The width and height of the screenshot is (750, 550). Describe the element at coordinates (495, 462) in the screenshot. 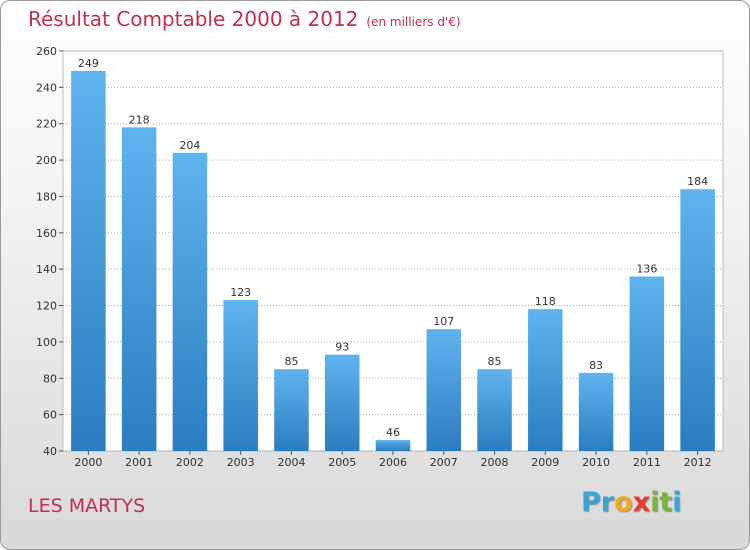

I see `x-tick-label: 2008` at that location.